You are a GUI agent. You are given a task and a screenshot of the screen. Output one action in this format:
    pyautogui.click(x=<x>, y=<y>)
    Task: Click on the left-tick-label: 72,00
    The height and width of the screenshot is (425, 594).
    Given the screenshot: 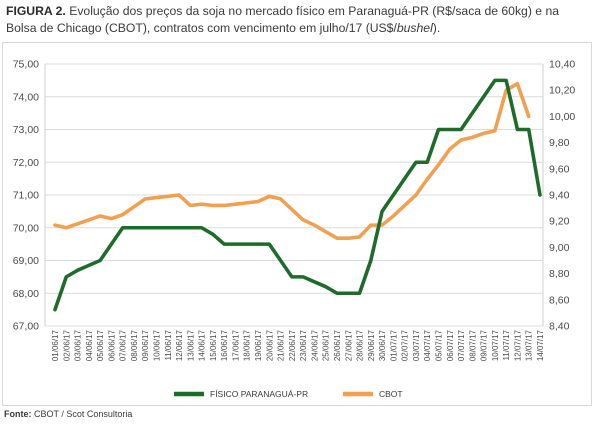 What is the action you would take?
    pyautogui.click(x=26, y=163)
    